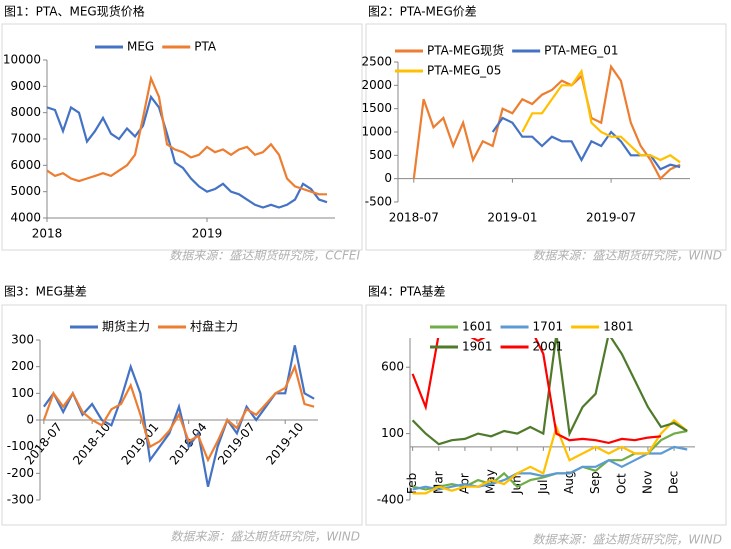  What do you see at coordinates (20, 473) in the screenshot?
I see `y-tick-label: -200` at bounding box center [20, 473].